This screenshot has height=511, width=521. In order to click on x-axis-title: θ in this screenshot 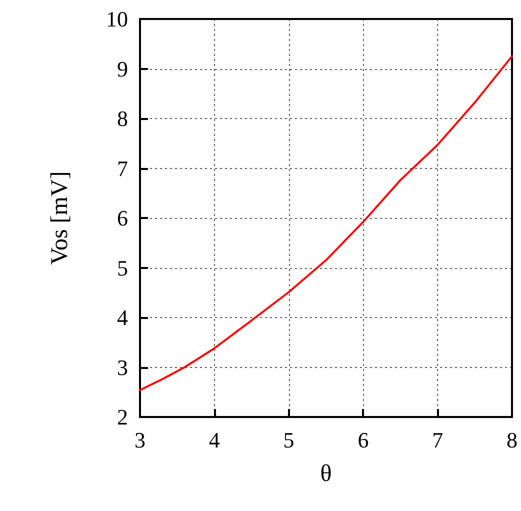, I will do `click(326, 474)`.